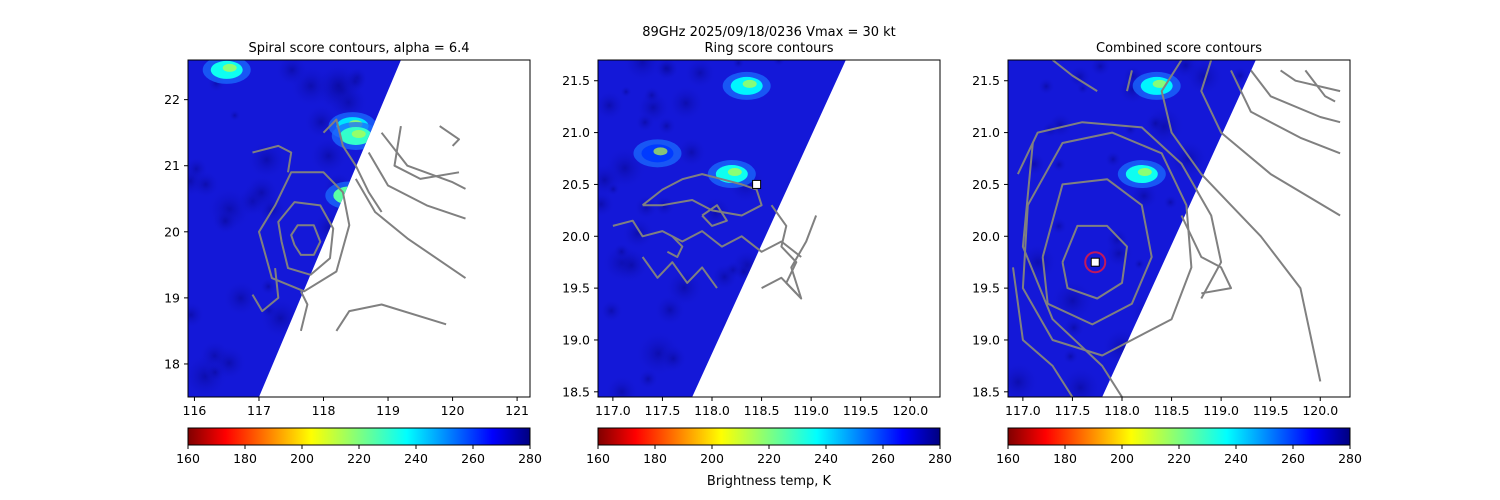  What do you see at coordinates (576, 80) in the screenshot?
I see `y-tick-label: 21.5` at bounding box center [576, 80].